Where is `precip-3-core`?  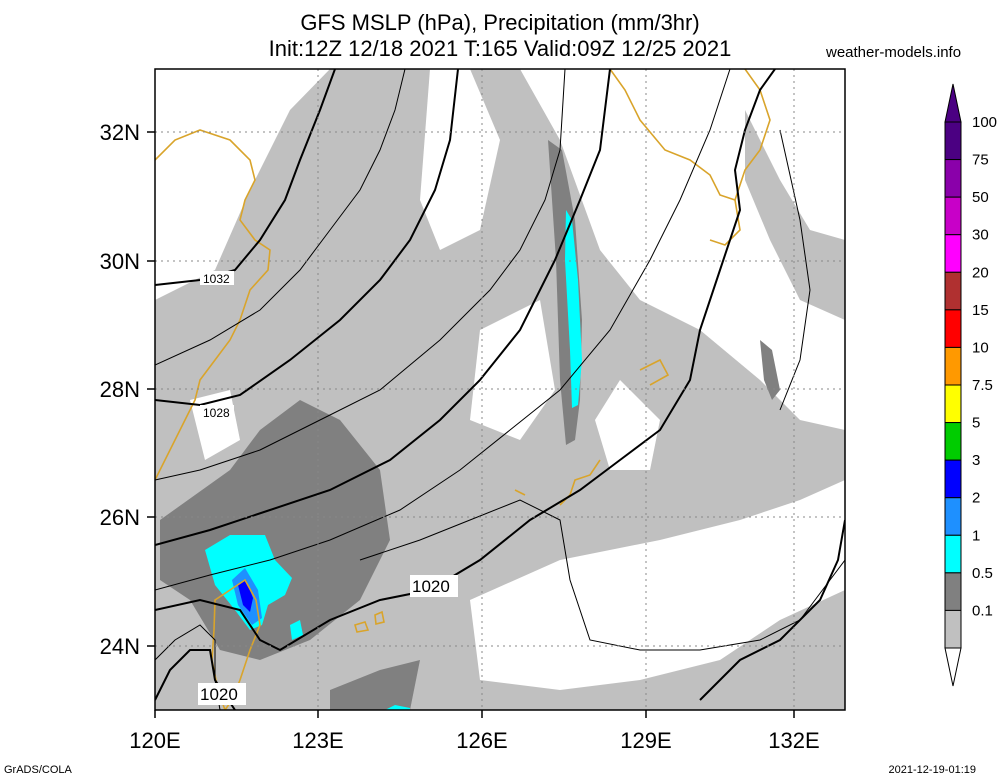
precip-3-core is located at coordinates (245, 596).